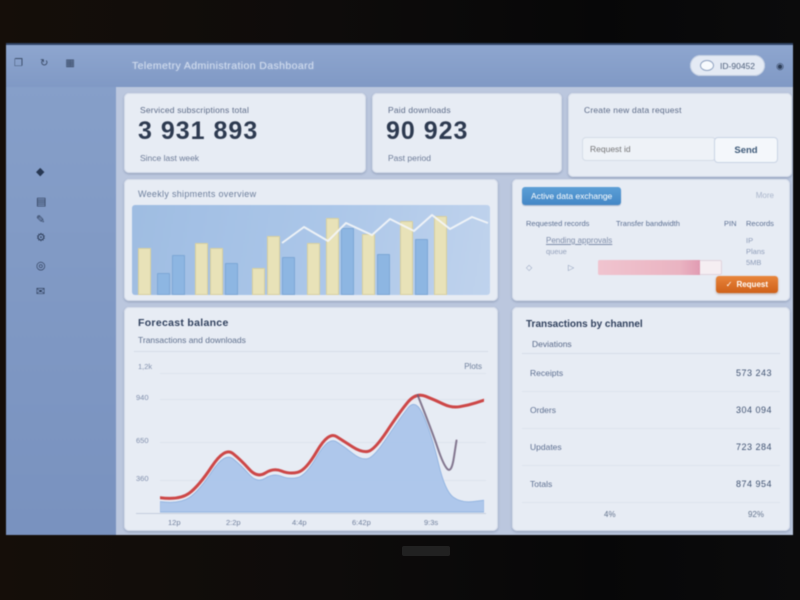 The width and height of the screenshot is (800, 600). Describe the element at coordinates (174, 522) in the screenshot. I see `x-axis-tick: 12p` at that location.